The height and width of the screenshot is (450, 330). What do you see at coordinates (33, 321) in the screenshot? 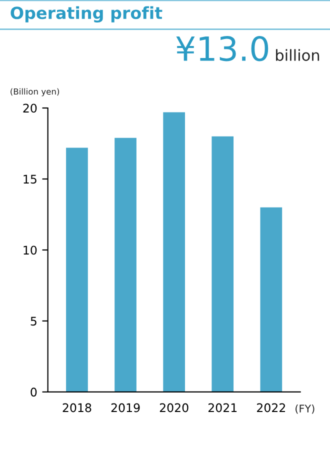
I see `y-tick-label: 5` at bounding box center [33, 321].